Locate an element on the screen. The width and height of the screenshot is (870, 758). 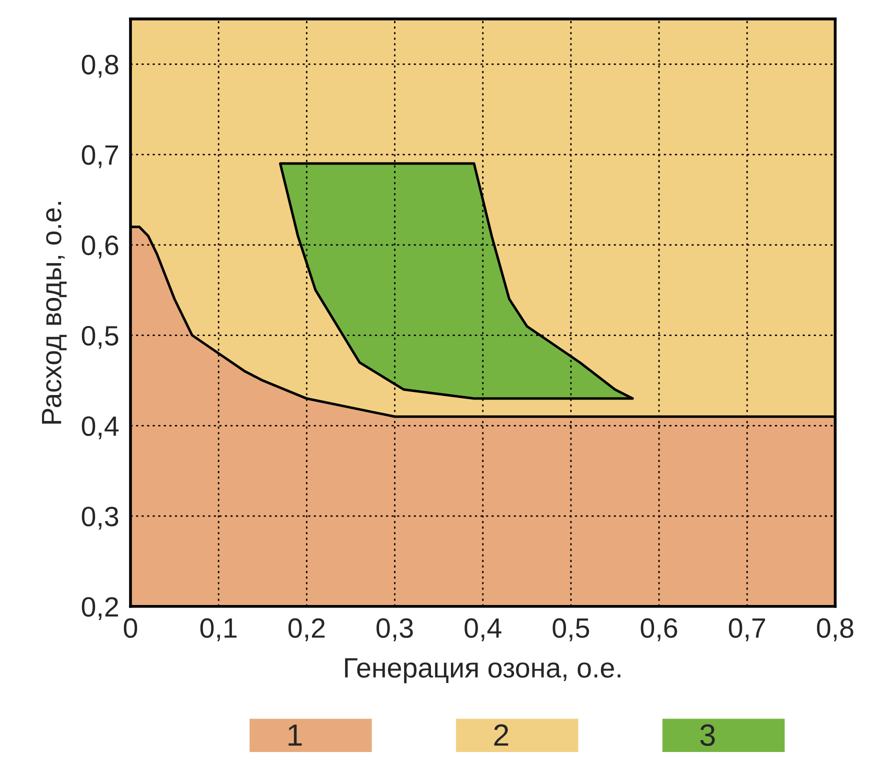
x-tick-label: 0,1 is located at coordinates (218, 630).